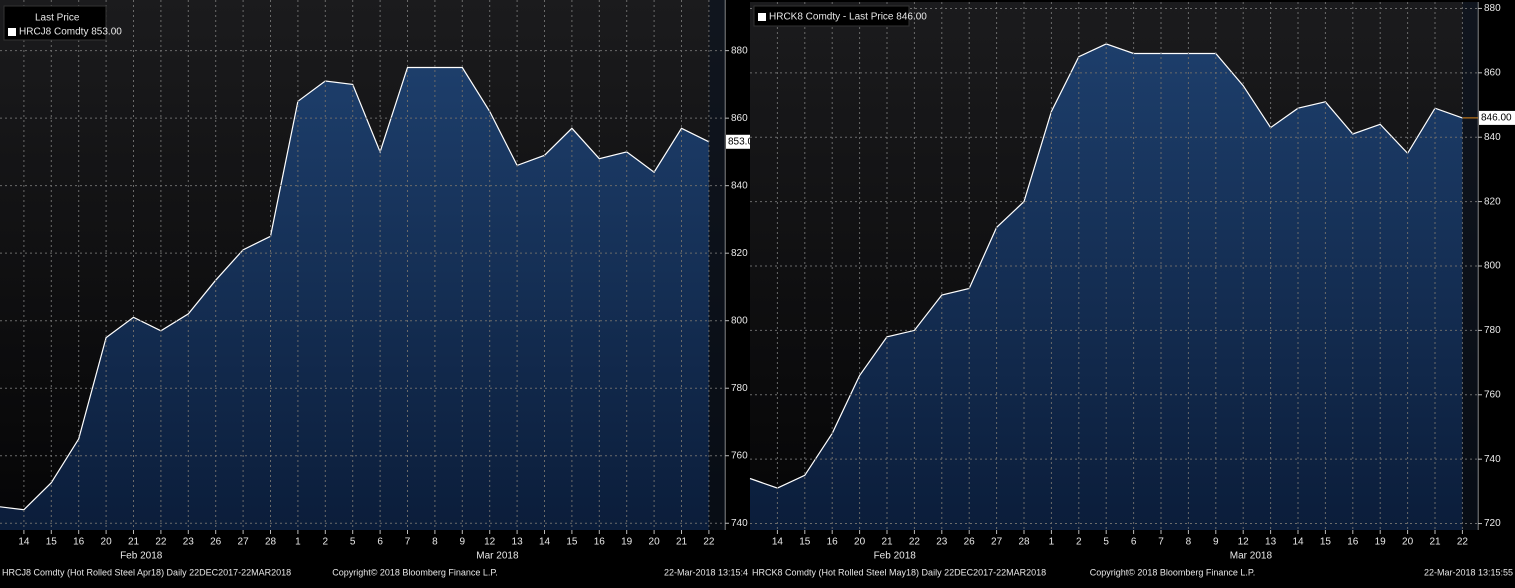  I want to click on legend-title: Last Price, so click(57, 18).